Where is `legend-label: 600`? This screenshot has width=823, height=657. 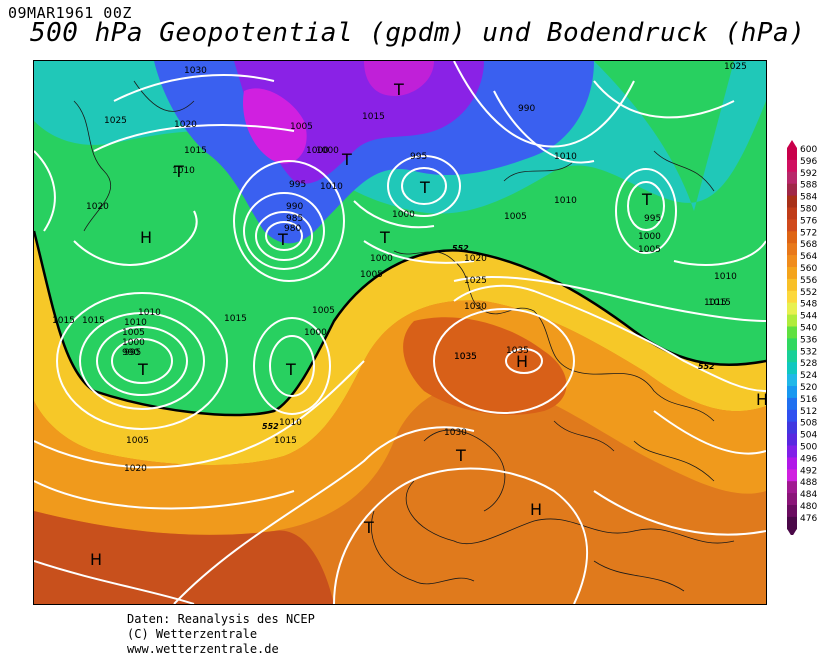 legend-label: 600 is located at coordinates (808, 150).